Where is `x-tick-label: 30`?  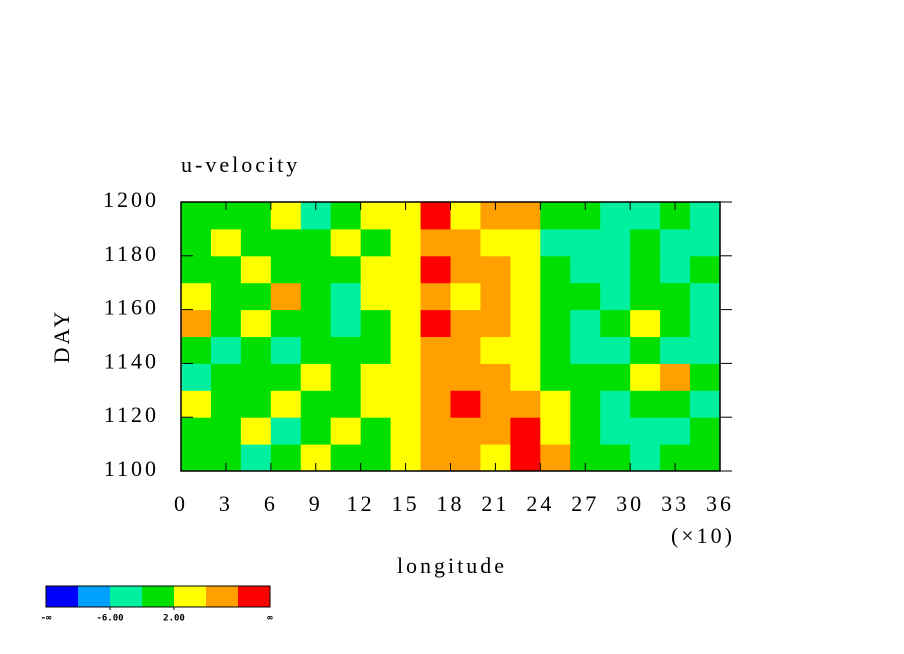 x-tick-label: 30 is located at coordinates (630, 503).